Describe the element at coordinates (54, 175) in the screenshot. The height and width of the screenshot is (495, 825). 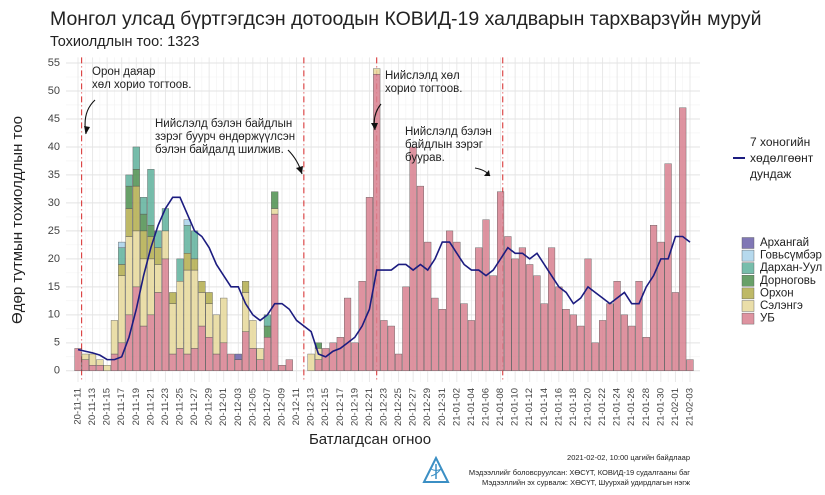
I see `y-tick-label: 35` at that location.